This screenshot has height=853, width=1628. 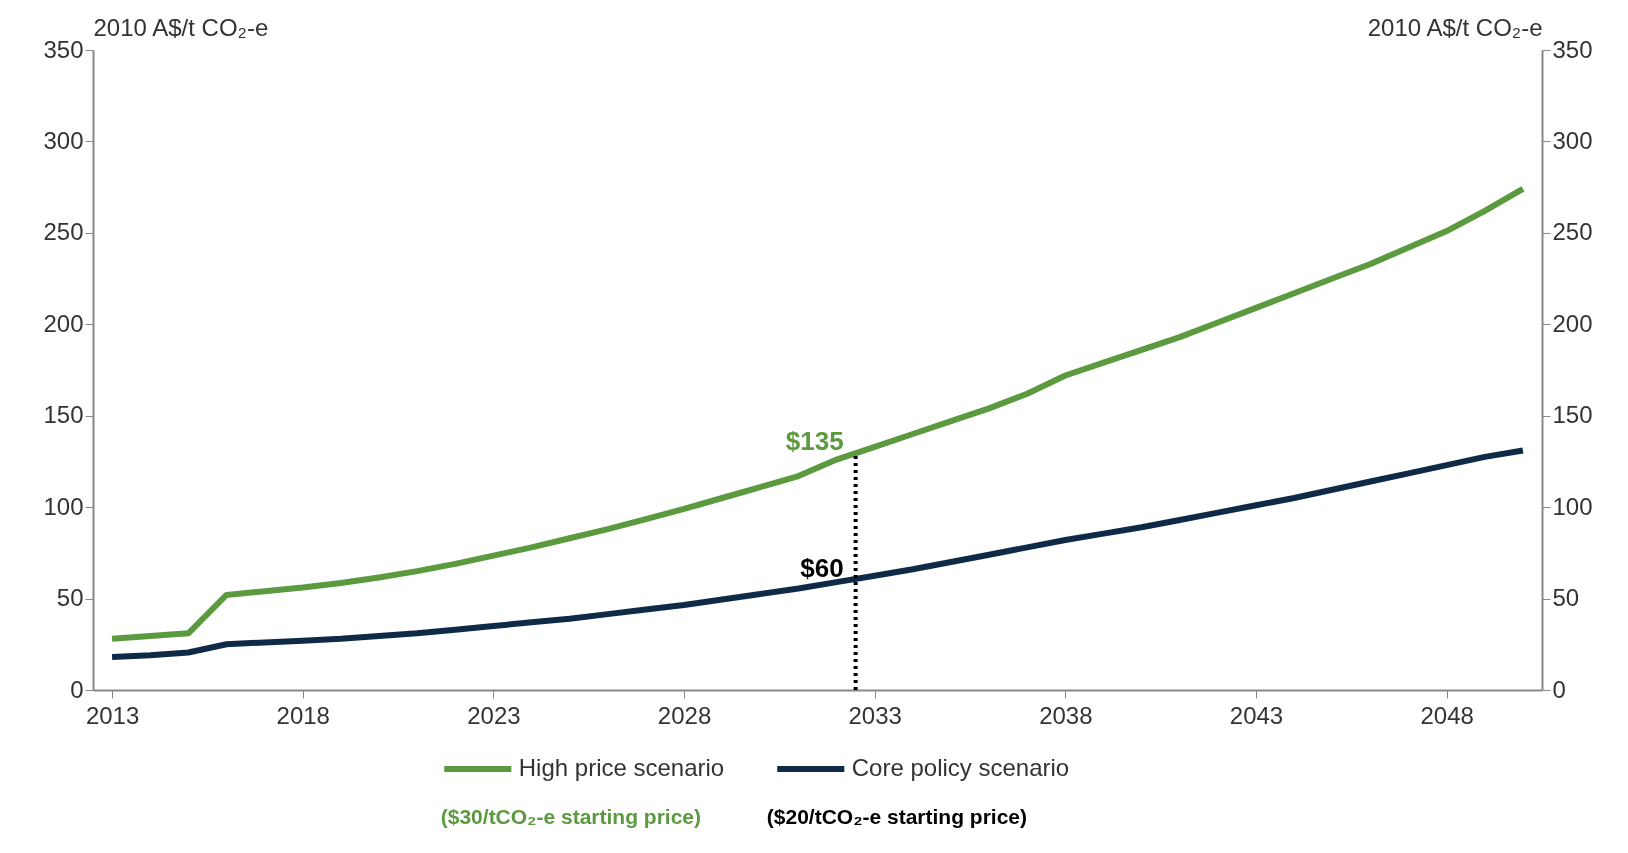 I want to click on y-tick-label: 250, so click(x=63, y=232).